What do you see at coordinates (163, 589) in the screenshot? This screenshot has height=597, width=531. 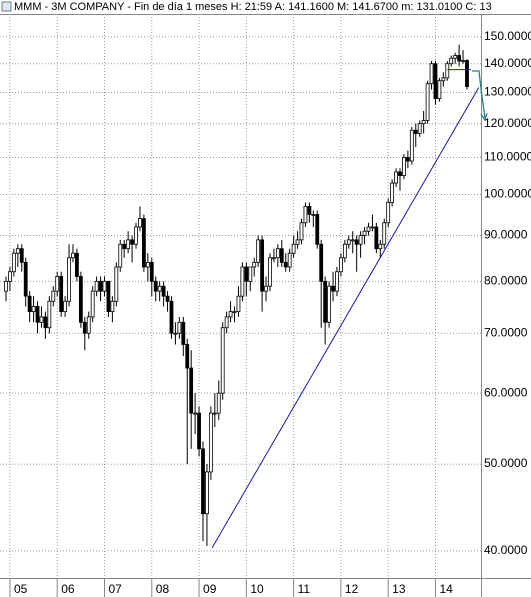 I see `x-tick-label: 08` at bounding box center [163, 589].